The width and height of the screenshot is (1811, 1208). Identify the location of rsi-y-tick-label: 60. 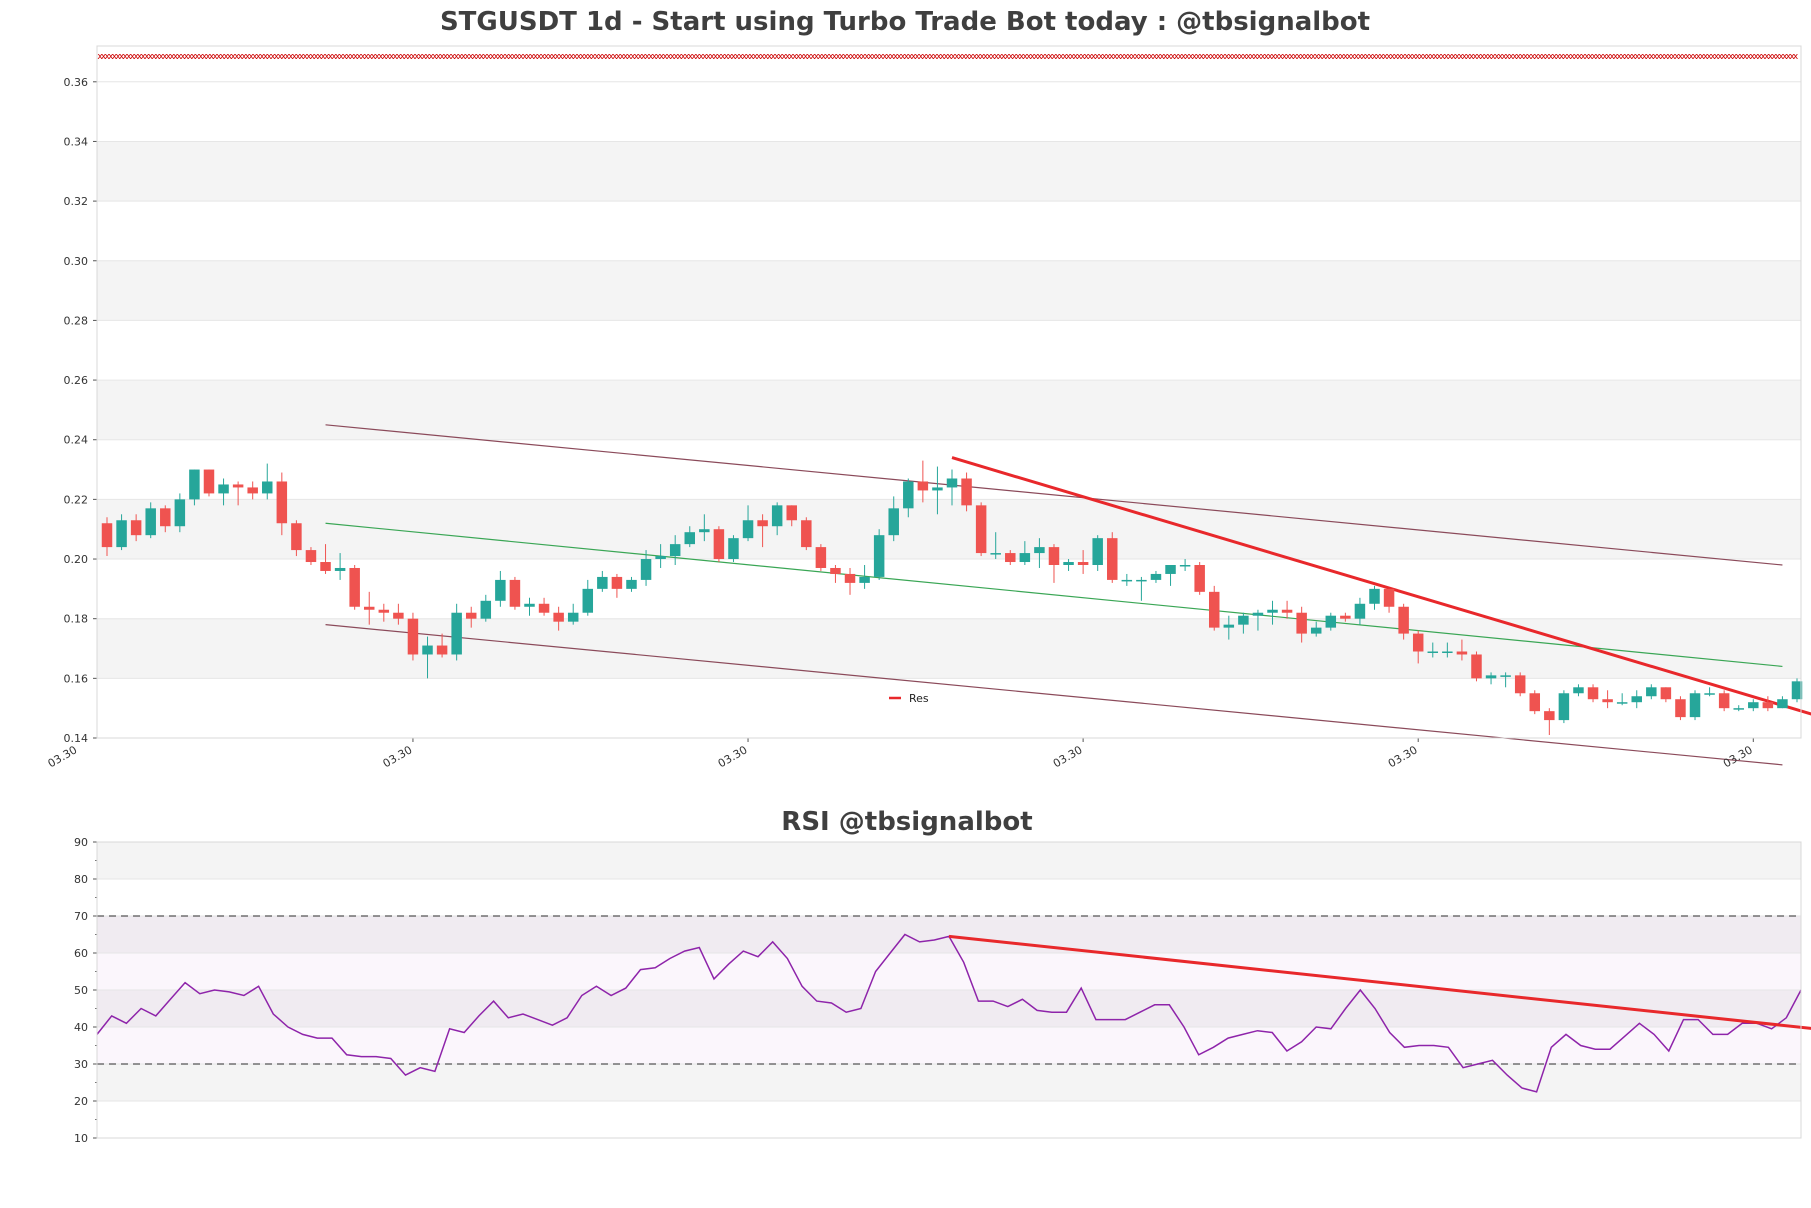
(81, 953).